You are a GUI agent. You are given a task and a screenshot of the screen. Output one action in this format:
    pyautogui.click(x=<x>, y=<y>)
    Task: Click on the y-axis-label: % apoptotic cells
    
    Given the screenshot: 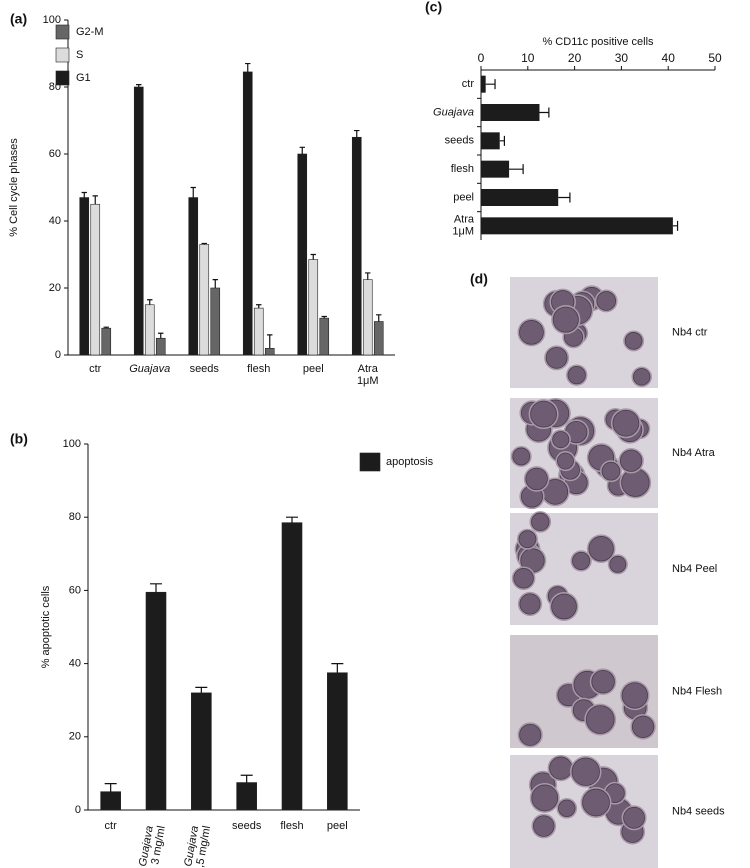 What is the action you would take?
    pyautogui.click(x=46, y=626)
    